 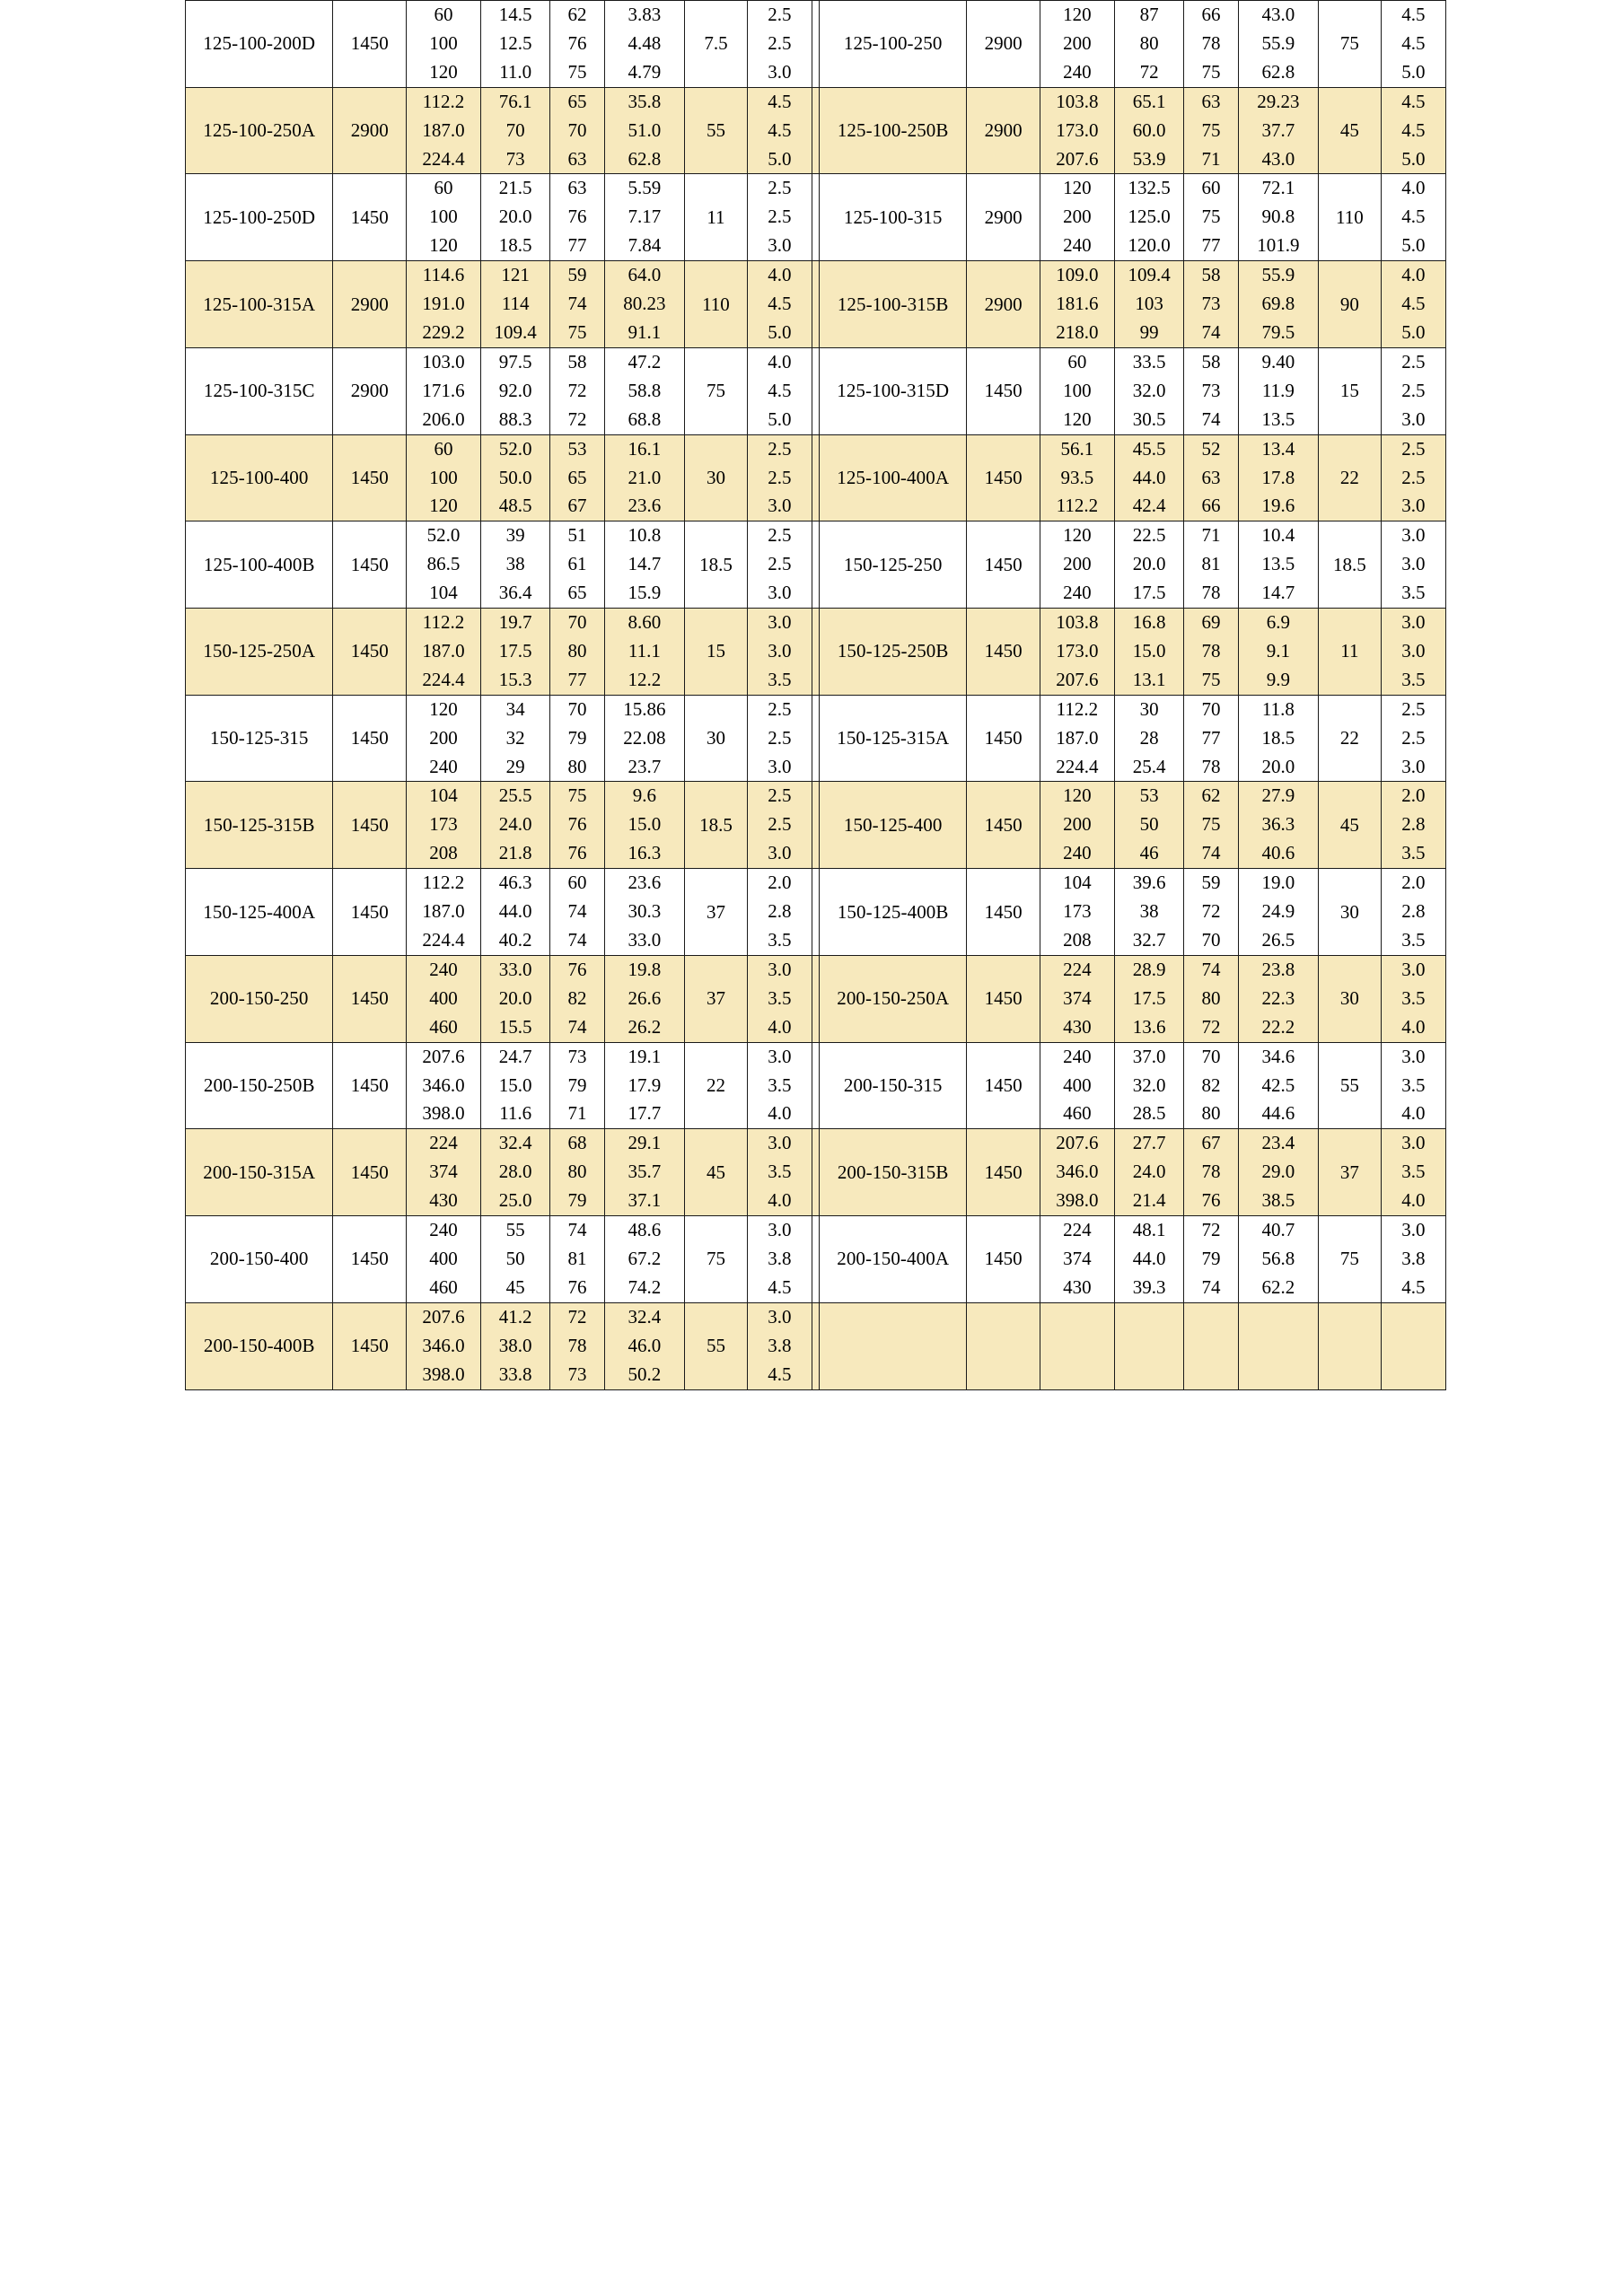 What do you see at coordinates (645, 1172) in the screenshot?
I see `shaft-power-cell-value: 35.7` at bounding box center [645, 1172].